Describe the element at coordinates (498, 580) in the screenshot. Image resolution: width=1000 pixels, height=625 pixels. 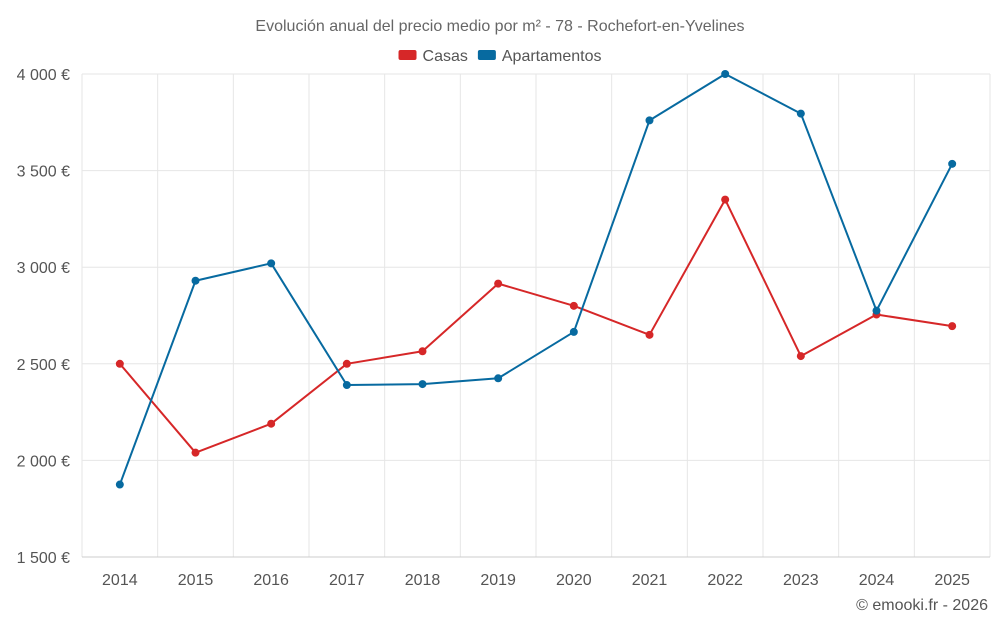
I see `x-tick-label: 2019` at that location.